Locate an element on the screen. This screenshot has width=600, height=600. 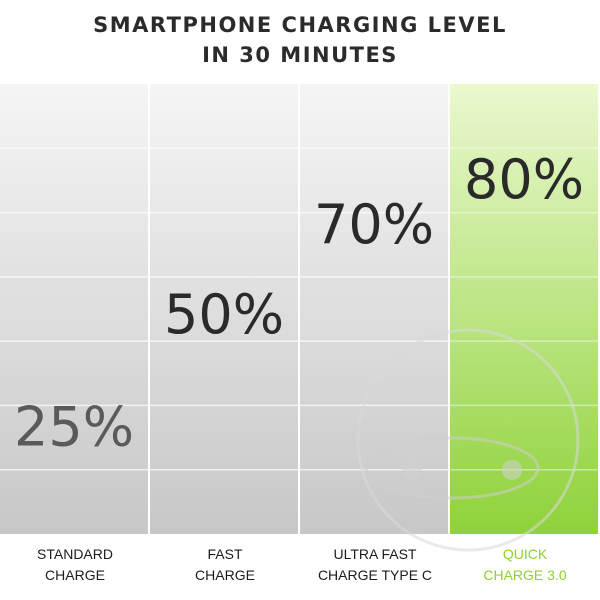
value-label-standard-charge: 25% is located at coordinates (74, 427).